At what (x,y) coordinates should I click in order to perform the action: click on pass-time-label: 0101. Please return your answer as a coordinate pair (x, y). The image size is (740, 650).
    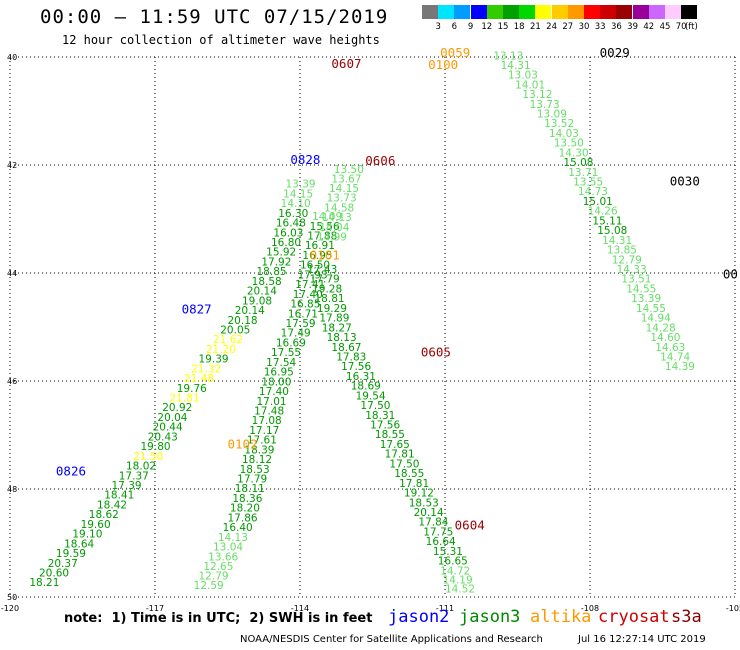
    Looking at the image, I should click on (325, 255).